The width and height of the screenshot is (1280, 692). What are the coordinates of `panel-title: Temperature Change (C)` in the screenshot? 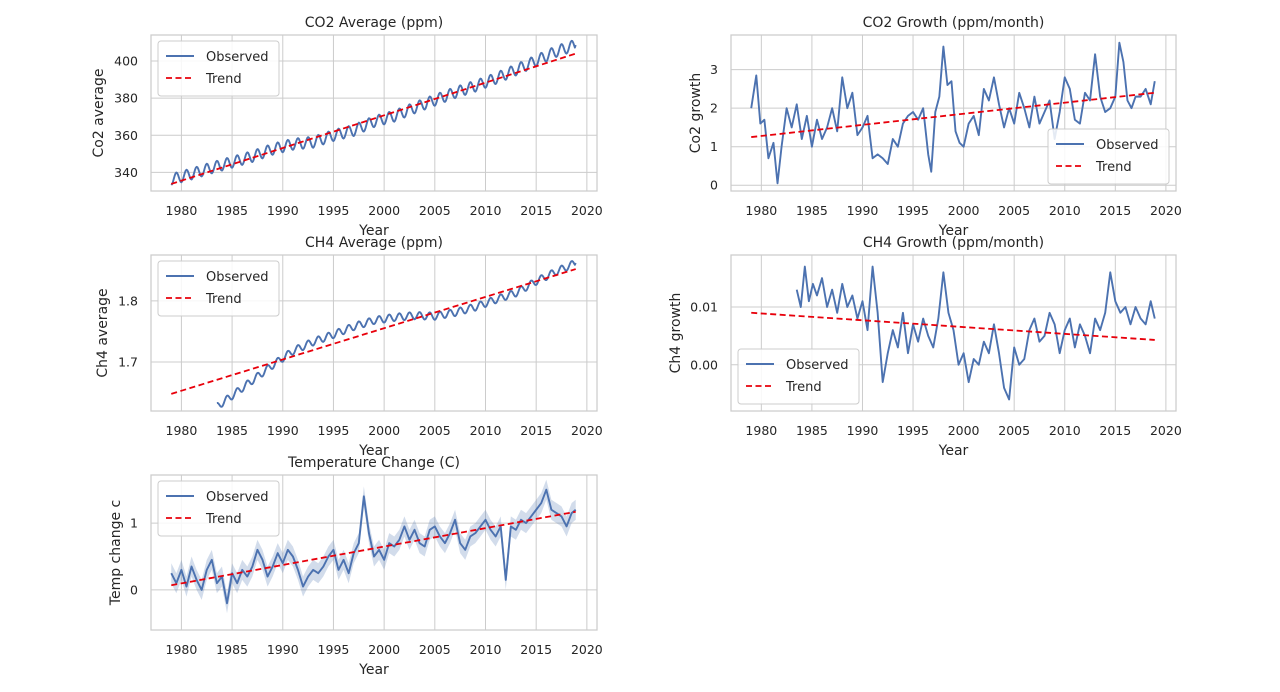 It's located at (373, 463).